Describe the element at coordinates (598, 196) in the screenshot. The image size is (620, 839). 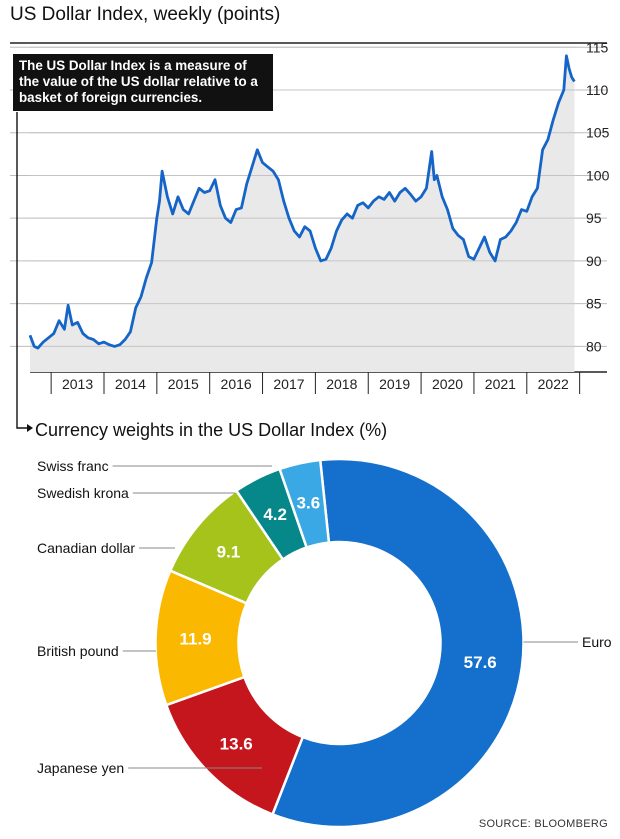
I see `y-axis: 115 110 105 100 95 90 85 80` at that location.